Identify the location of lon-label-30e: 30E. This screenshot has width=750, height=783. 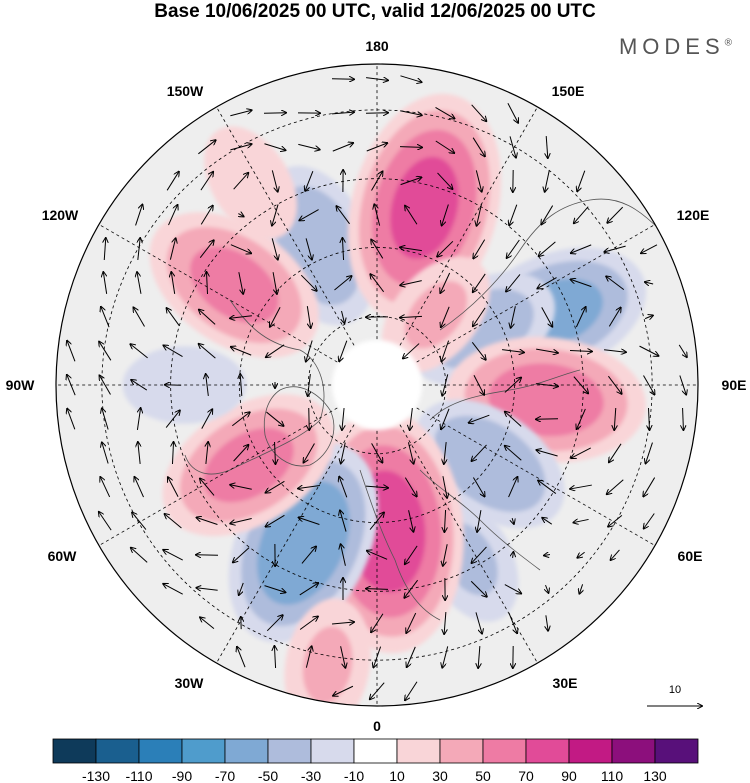
(565, 683).